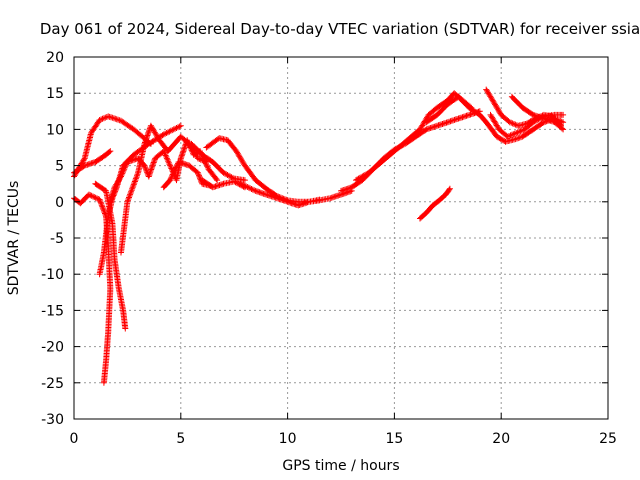 Image resolution: width=640 pixels, height=480 pixels. I want to click on y-tick-label: 5, so click(59, 167).